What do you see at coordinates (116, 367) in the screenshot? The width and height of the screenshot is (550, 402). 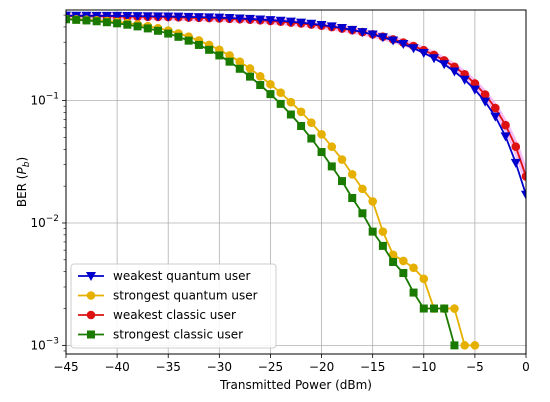 I see `x-tick-label: −40` at bounding box center [116, 367].